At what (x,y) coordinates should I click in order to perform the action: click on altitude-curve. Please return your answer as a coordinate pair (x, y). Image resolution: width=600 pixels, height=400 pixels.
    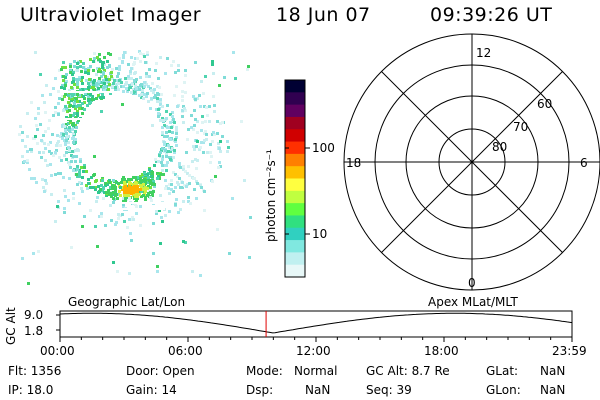
    Looking at the image, I should click on (316, 323).